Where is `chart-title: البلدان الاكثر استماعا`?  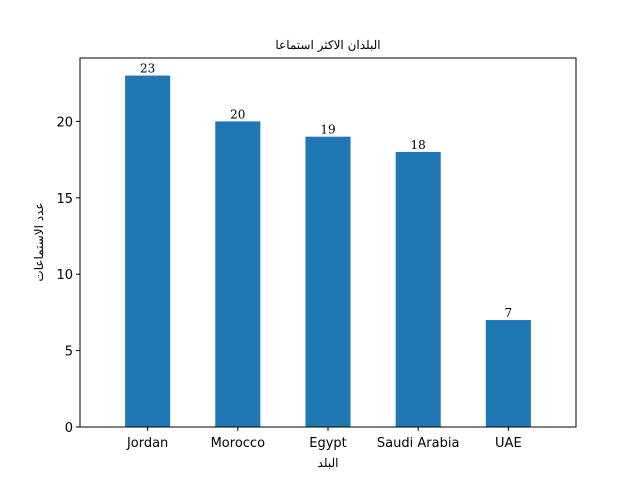 chart-title: البلدان الاكثر استماعا is located at coordinates (327, 45).